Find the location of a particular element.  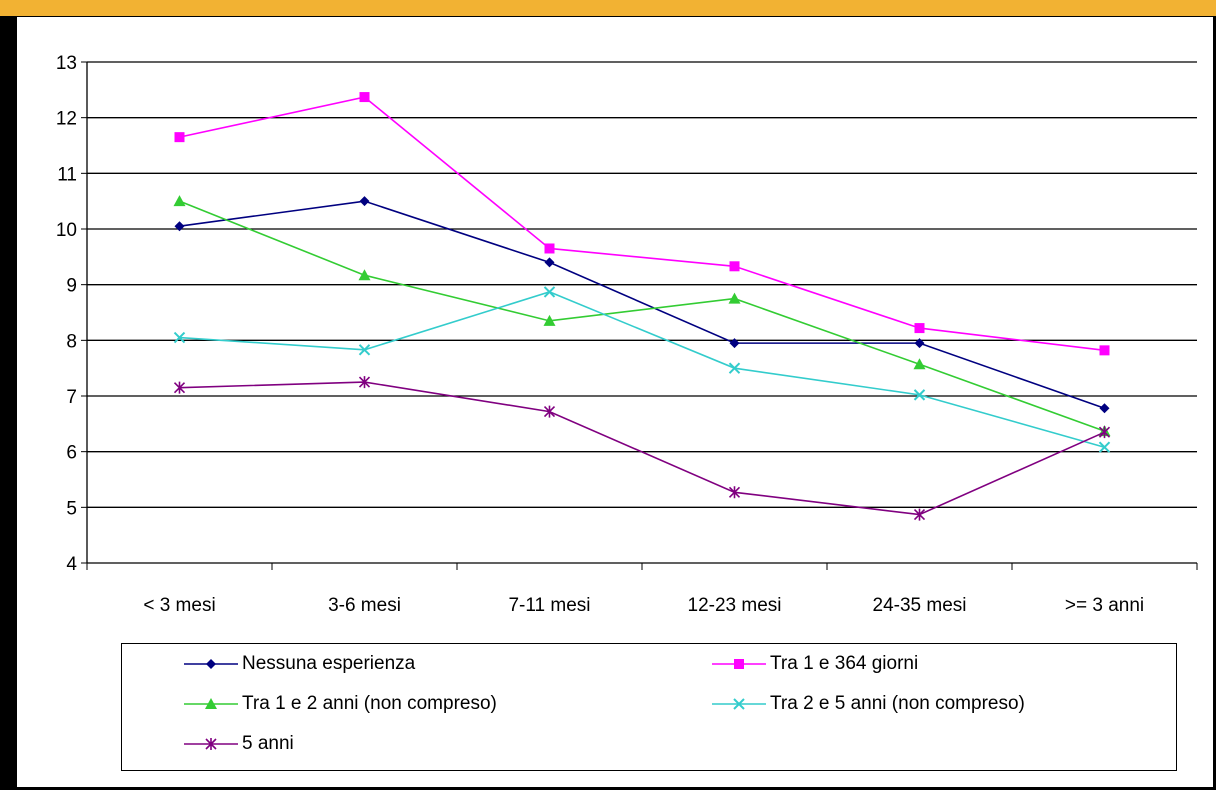

legend-label-3: Tra 1 e 2 anni (non compreso) is located at coordinates (369, 703).